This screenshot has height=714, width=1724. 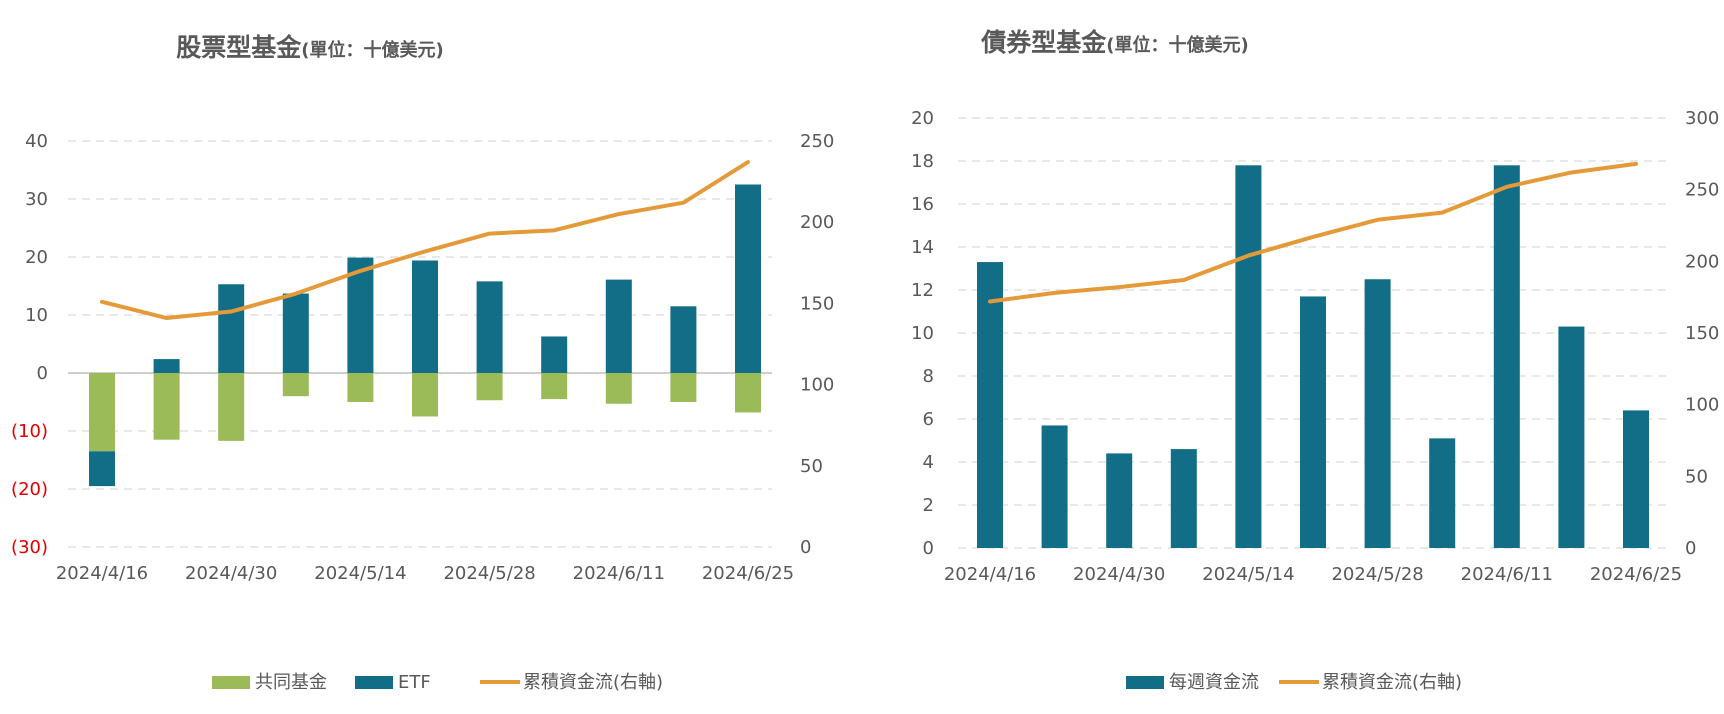 I want to click on y-tick-label: (10), so click(x=29, y=431).